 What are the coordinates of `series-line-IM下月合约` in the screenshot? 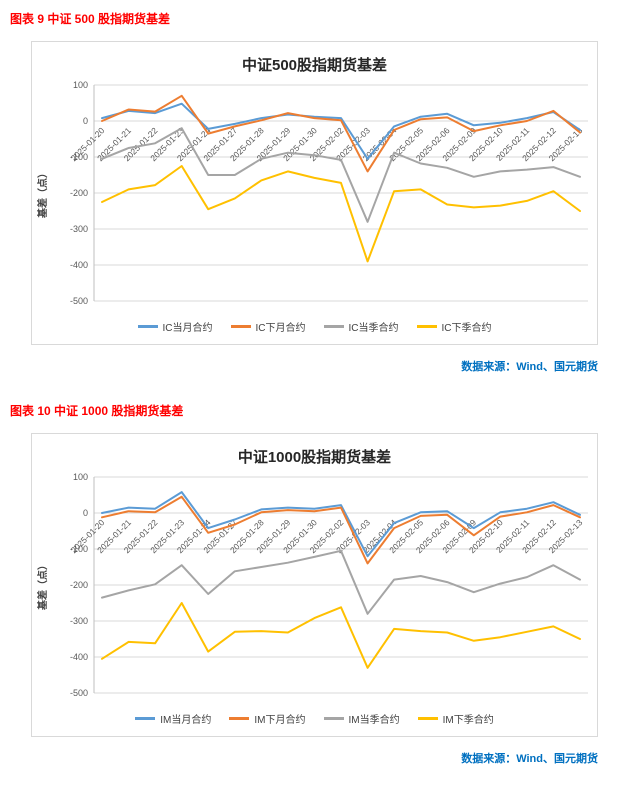 It's located at (340, 530).